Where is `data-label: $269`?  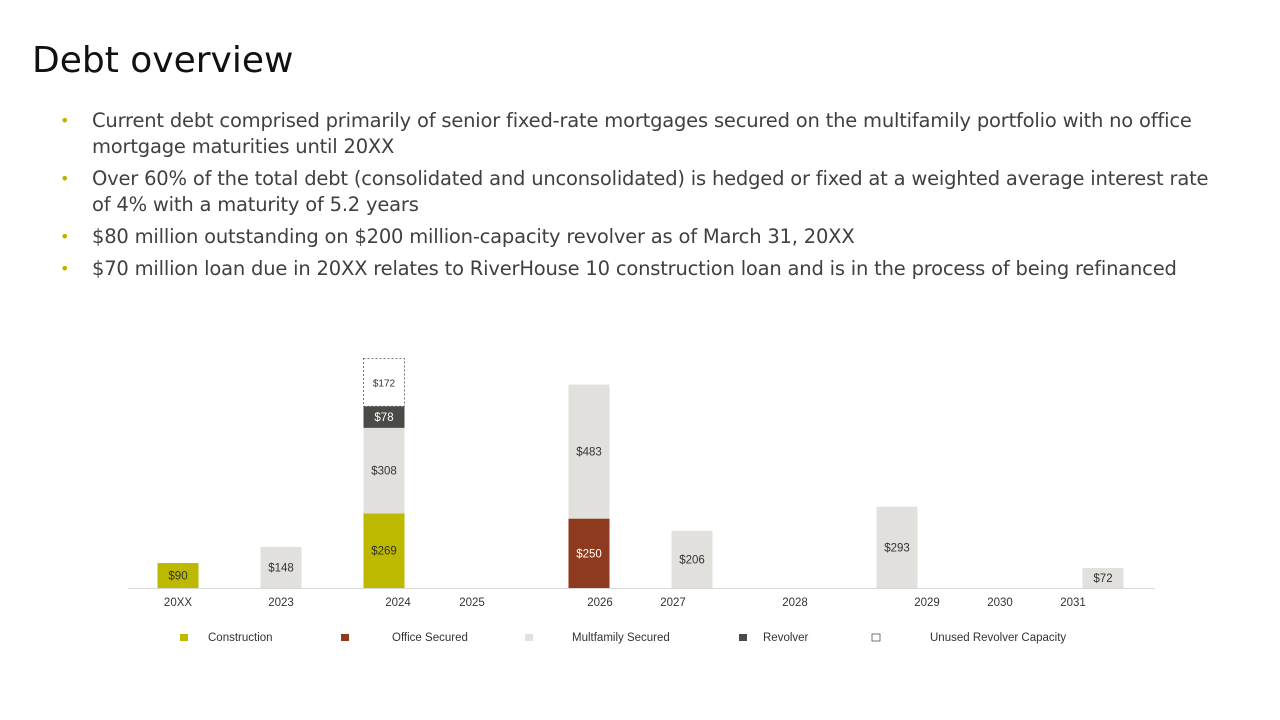 data-label: $269 is located at coordinates (384, 552).